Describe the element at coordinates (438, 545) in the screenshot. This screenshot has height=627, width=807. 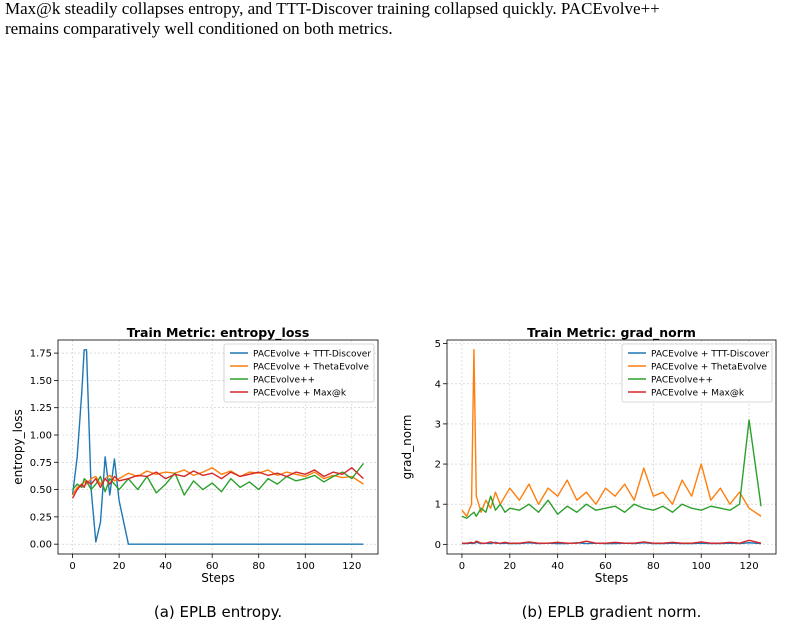
I see `y-tick-label: 0` at that location.